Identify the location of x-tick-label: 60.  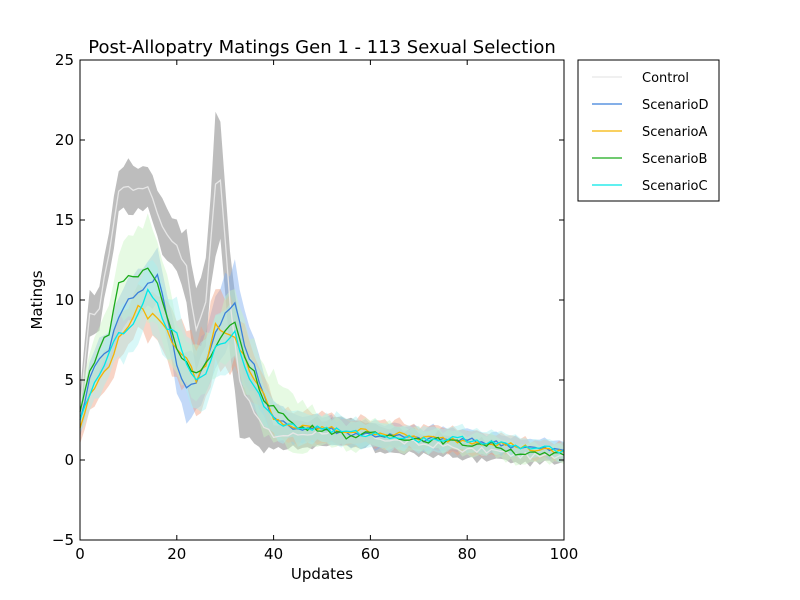
(370, 554).